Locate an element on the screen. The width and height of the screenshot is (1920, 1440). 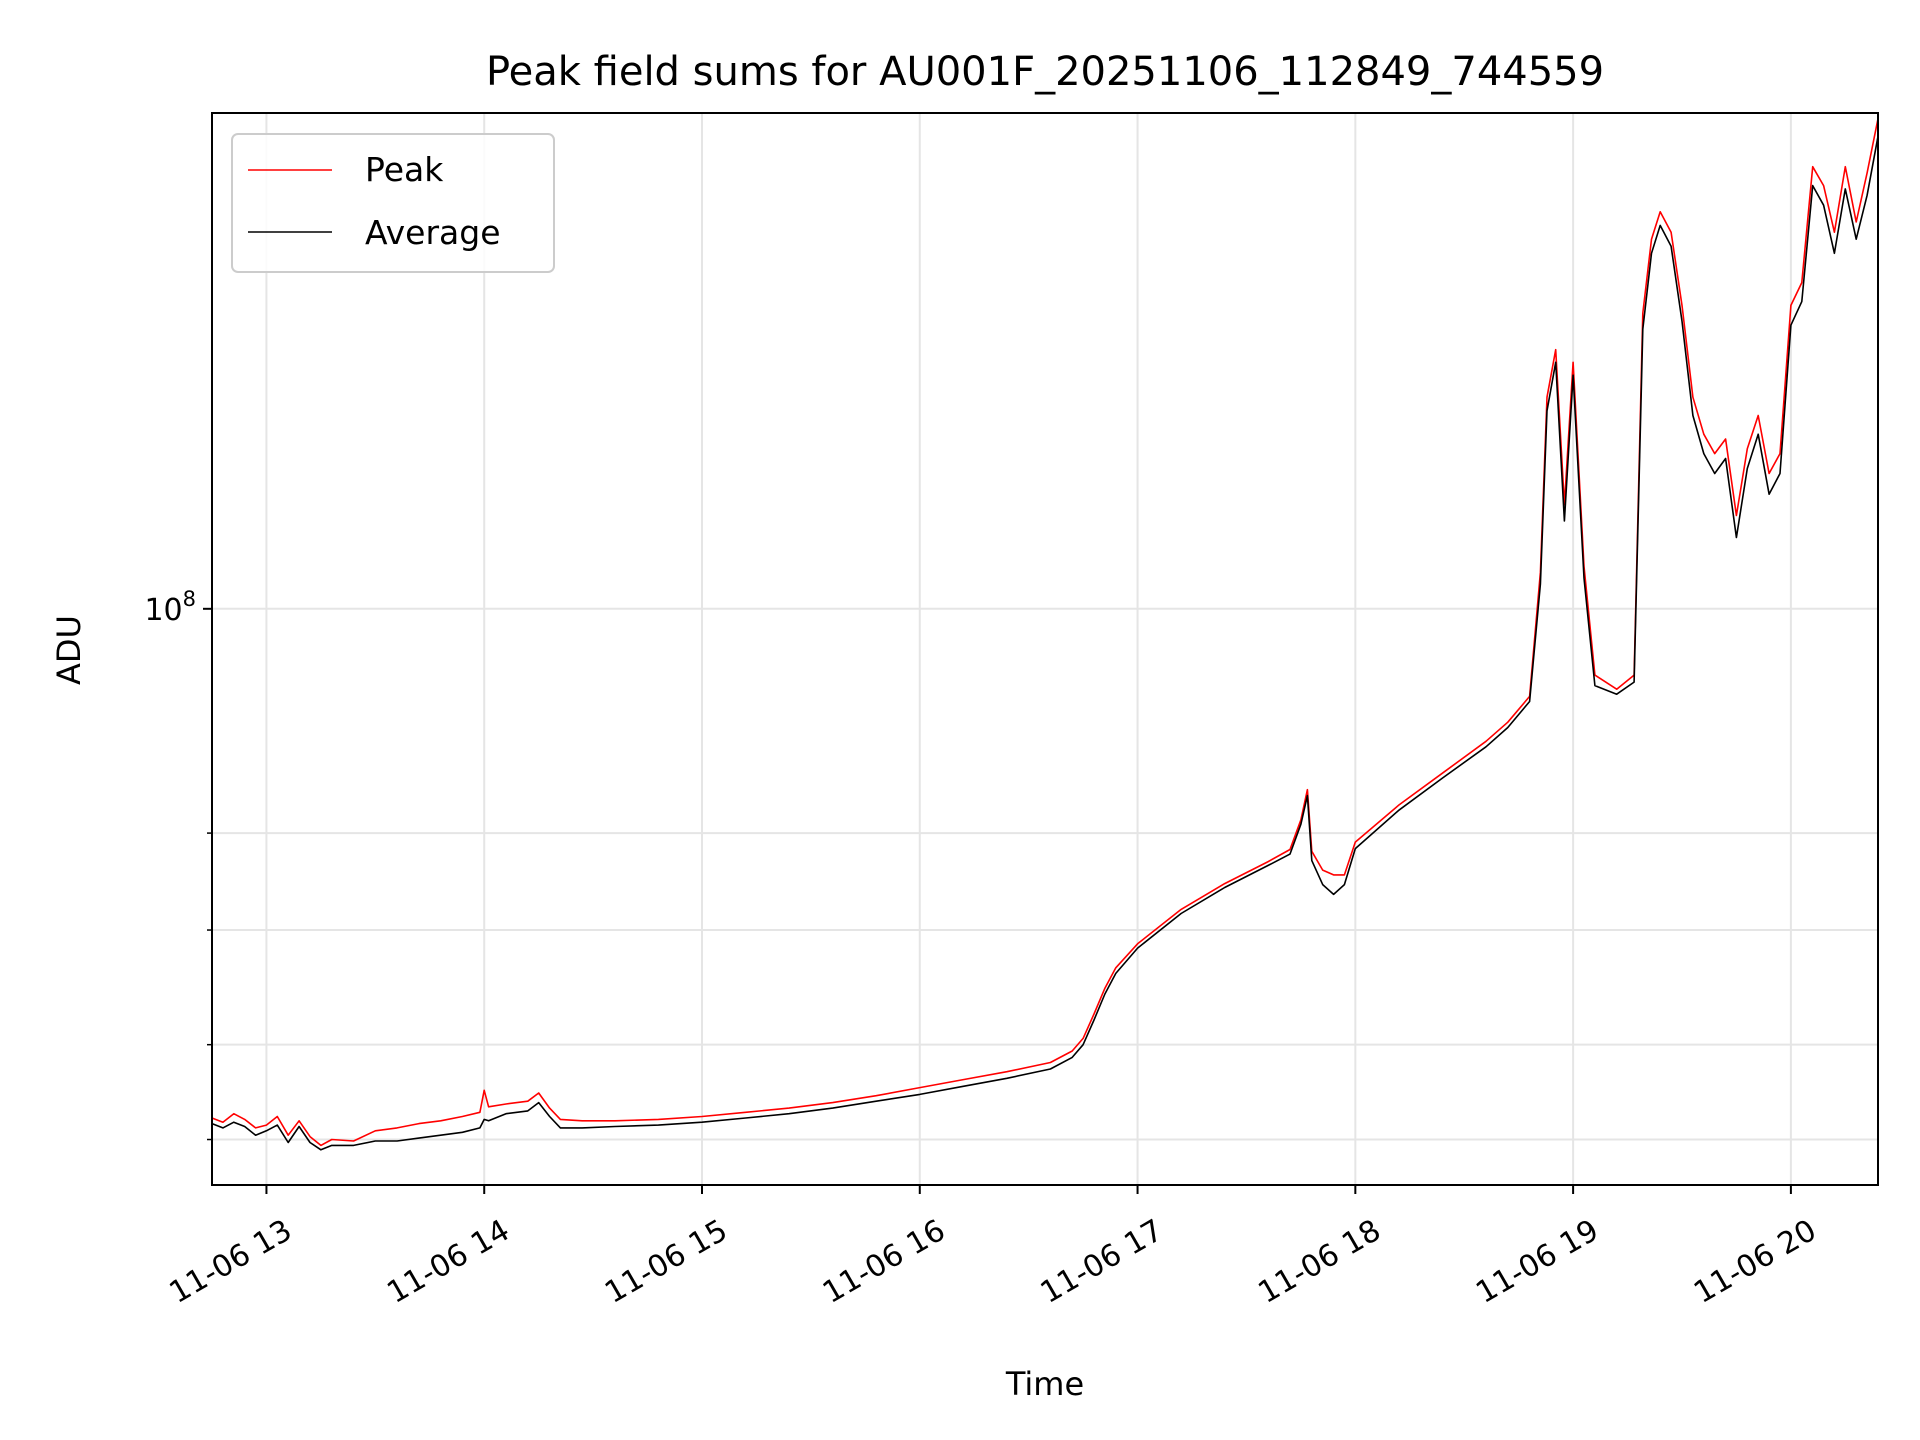
y-tick-label: 108 is located at coordinates (170, 607).